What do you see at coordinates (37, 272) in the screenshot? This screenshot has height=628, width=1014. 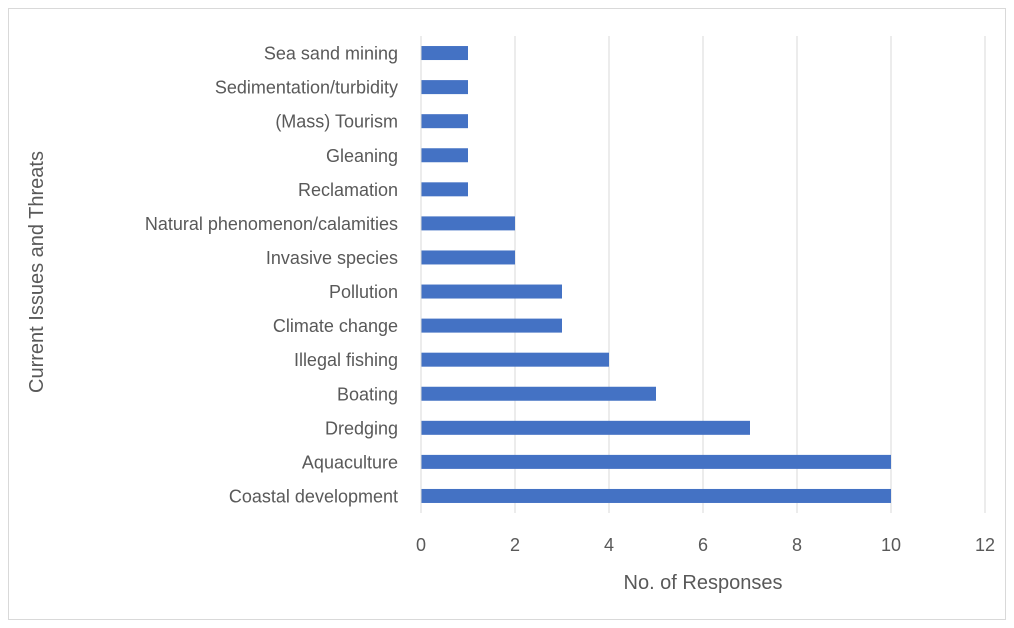 I see `y-axis-title: Current Issues and Threats` at bounding box center [37, 272].